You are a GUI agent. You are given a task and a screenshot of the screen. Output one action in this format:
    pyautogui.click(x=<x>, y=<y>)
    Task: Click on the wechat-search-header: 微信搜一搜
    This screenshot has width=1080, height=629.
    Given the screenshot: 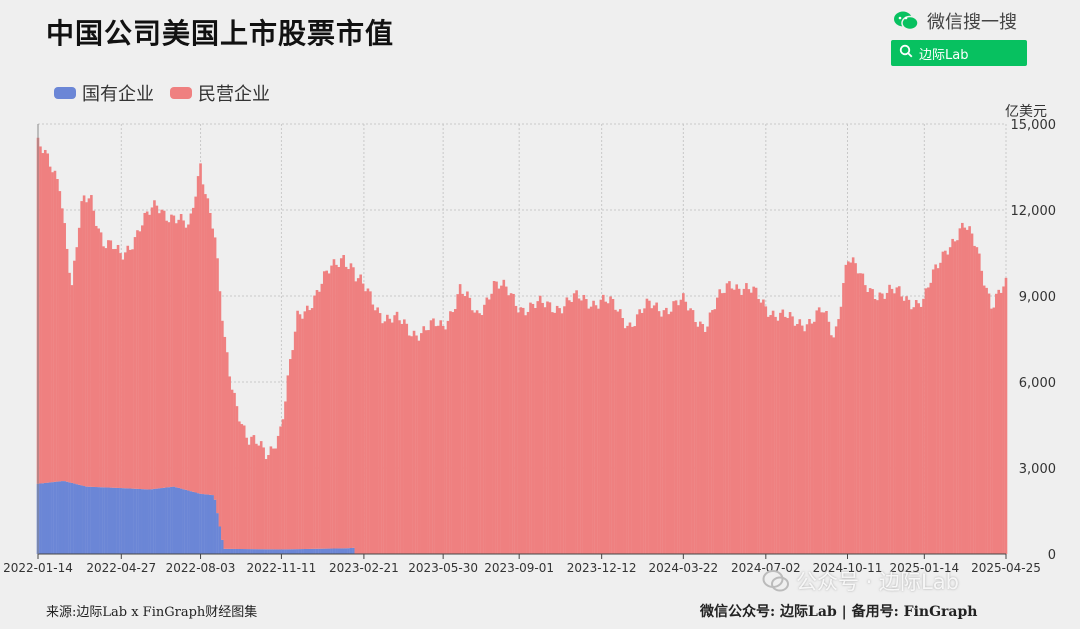 What is the action you would take?
    pyautogui.click(x=955, y=21)
    